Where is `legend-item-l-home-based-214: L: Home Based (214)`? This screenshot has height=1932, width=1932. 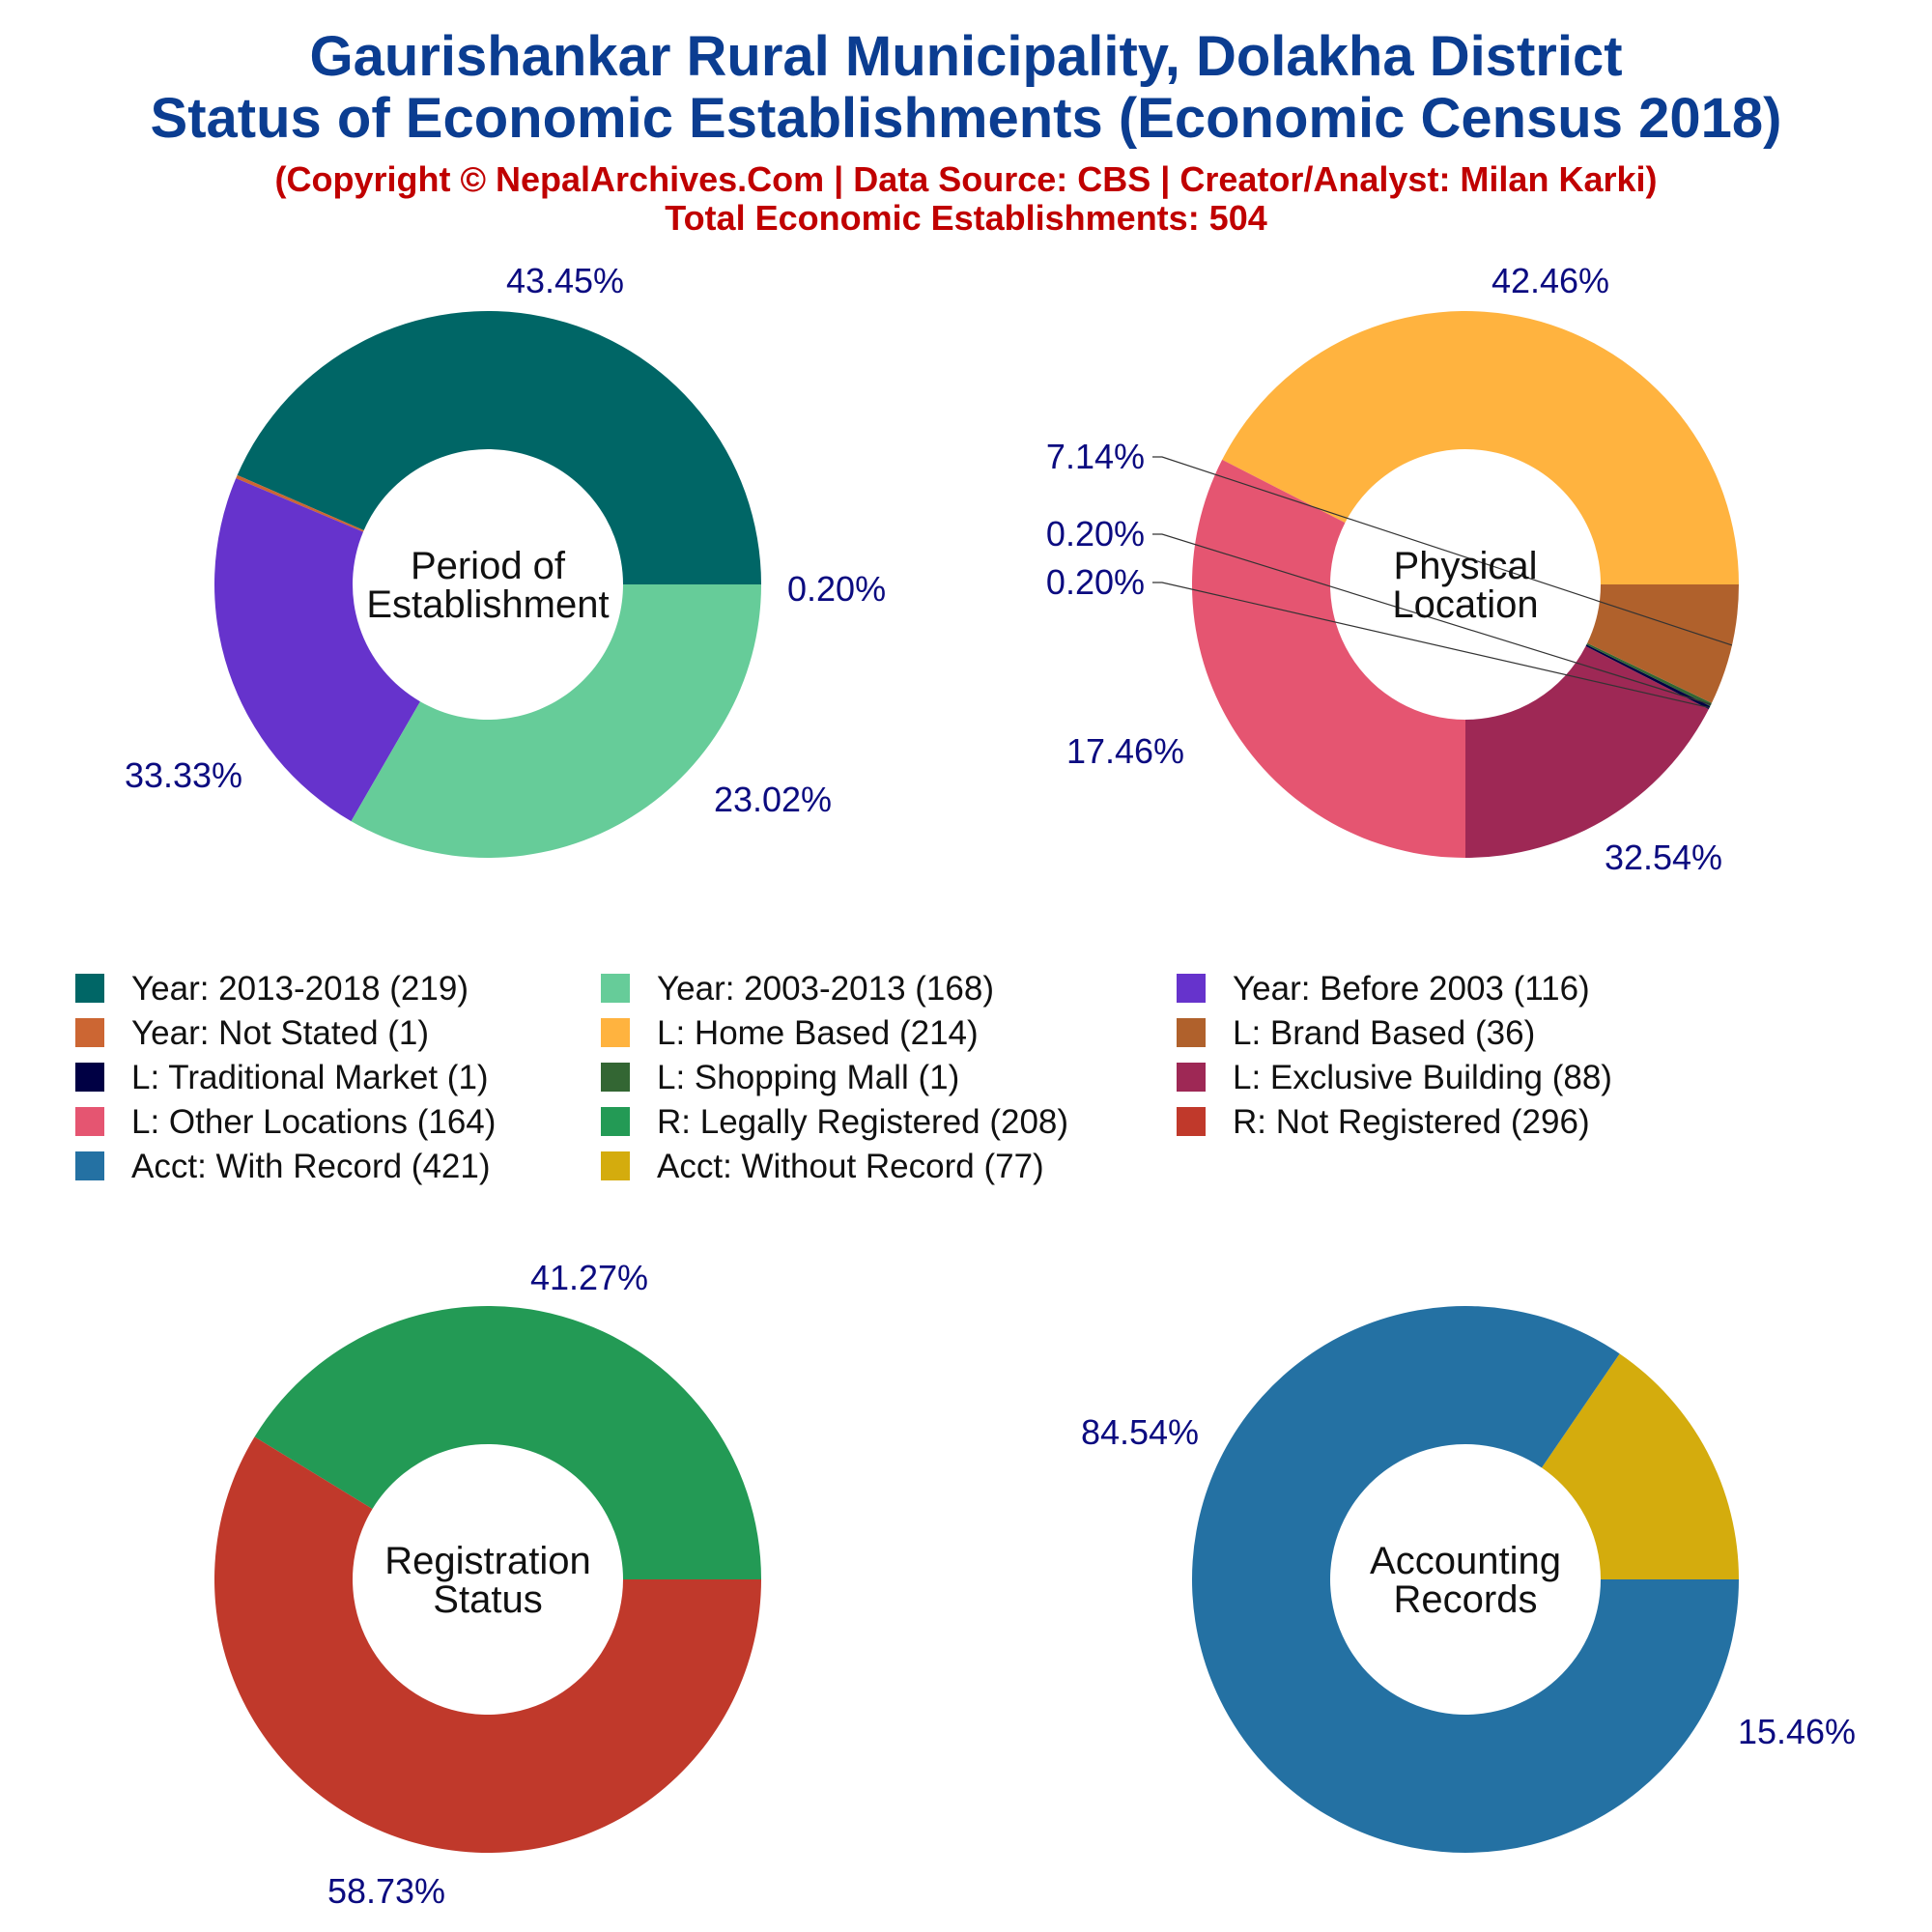
legend-item-l-home-based-214: L: Home Based (214) is located at coordinates (790, 1033).